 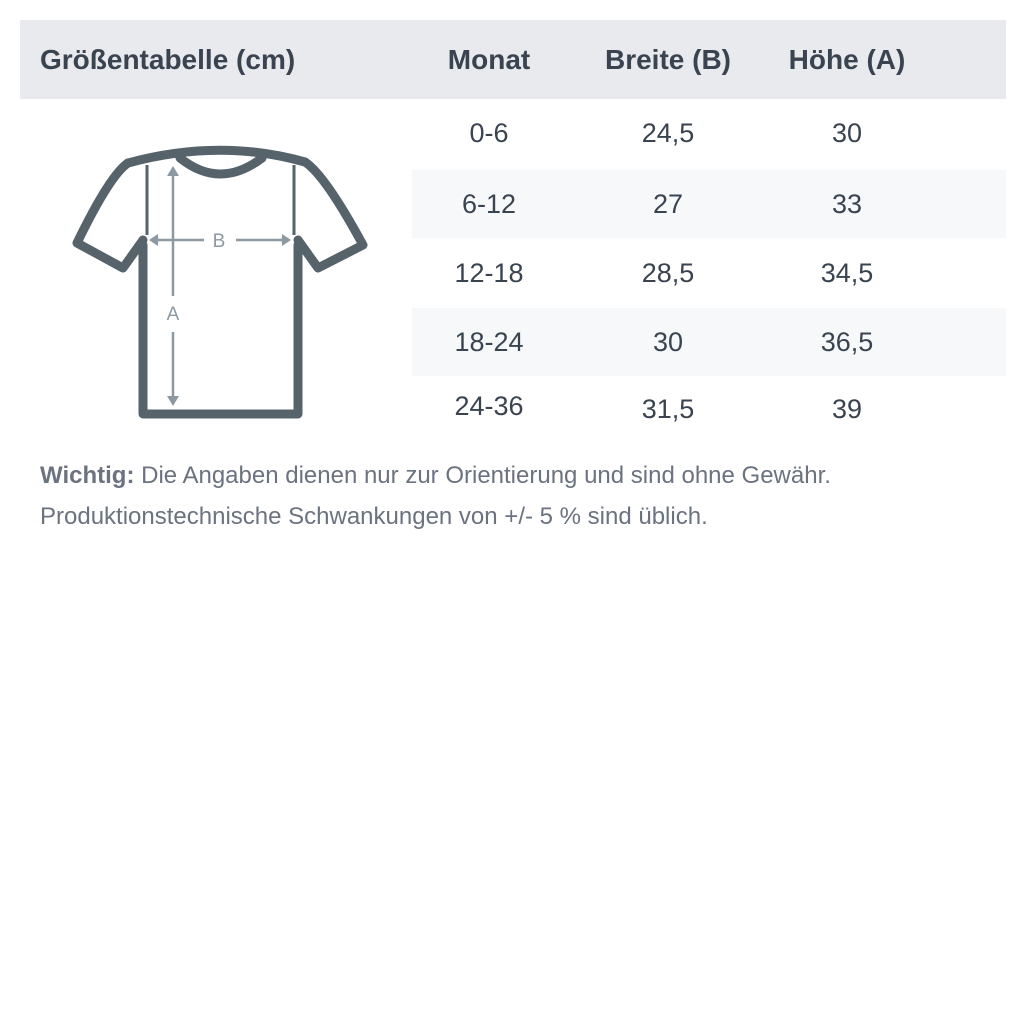 What do you see at coordinates (709, 273) in the screenshot?
I see `table-row: 12-18 28,5 34,5` at bounding box center [709, 273].